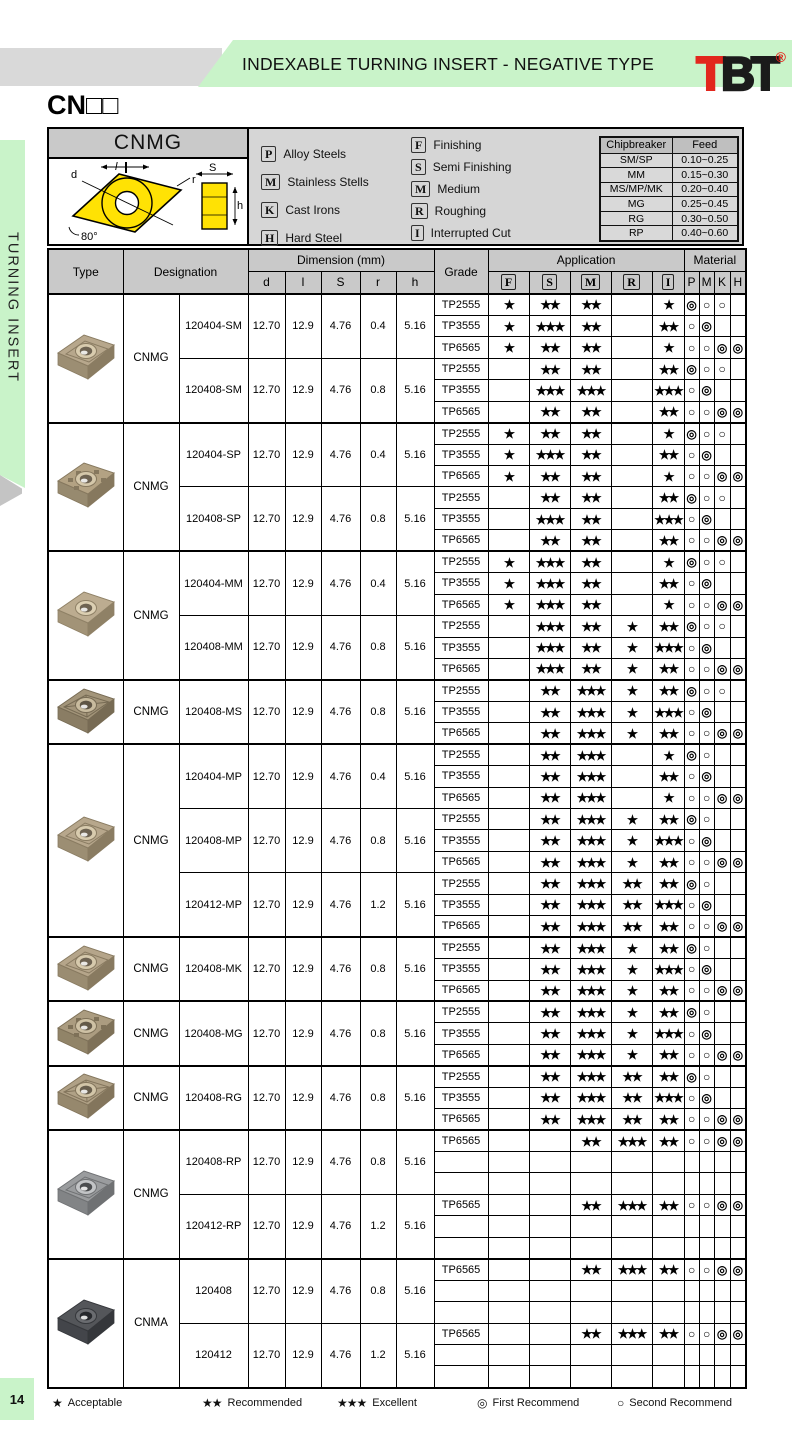 Image resolution: width=792 pixels, height=1443 pixels. I want to click on legend-item: ★ Acceptable, so click(127, 1403).